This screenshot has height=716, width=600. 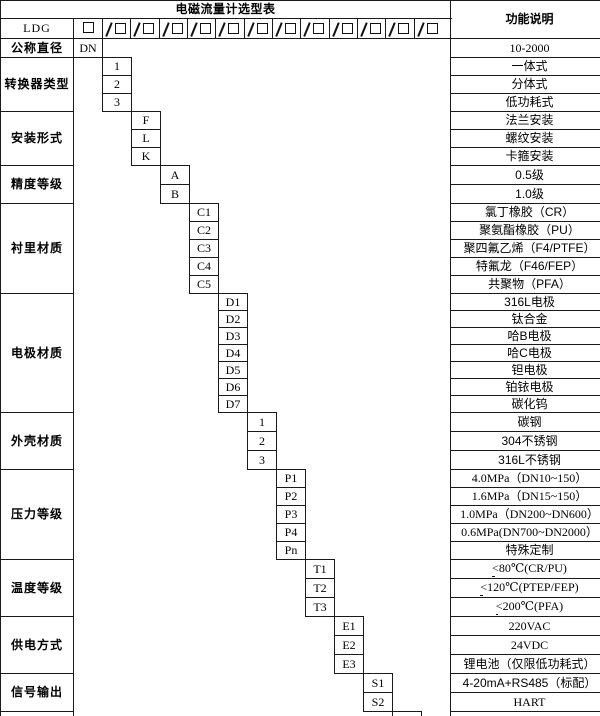 What do you see at coordinates (349, 664) in the screenshot?
I see `code-cell: E3` at bounding box center [349, 664].